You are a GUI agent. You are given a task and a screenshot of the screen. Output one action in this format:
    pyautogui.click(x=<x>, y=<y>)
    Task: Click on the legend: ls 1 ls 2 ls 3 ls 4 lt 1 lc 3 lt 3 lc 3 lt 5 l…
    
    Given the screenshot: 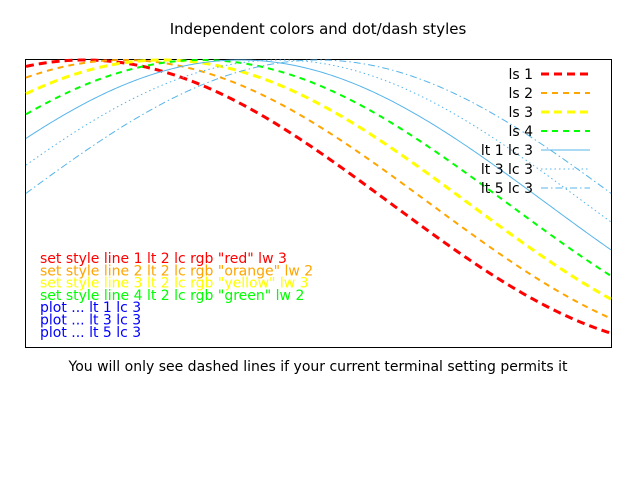 What is the action you would take?
    pyautogui.click(x=535, y=132)
    